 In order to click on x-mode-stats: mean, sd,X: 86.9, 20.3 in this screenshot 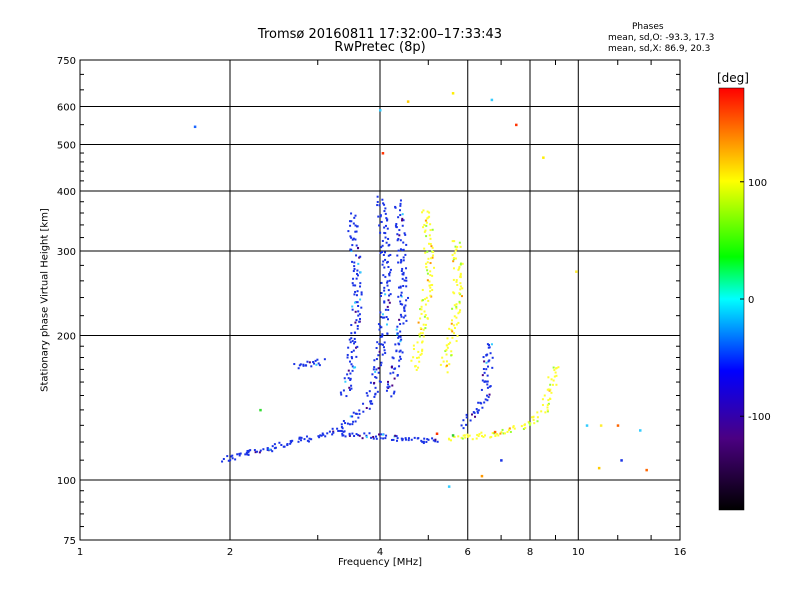, I will do `click(659, 49)`.